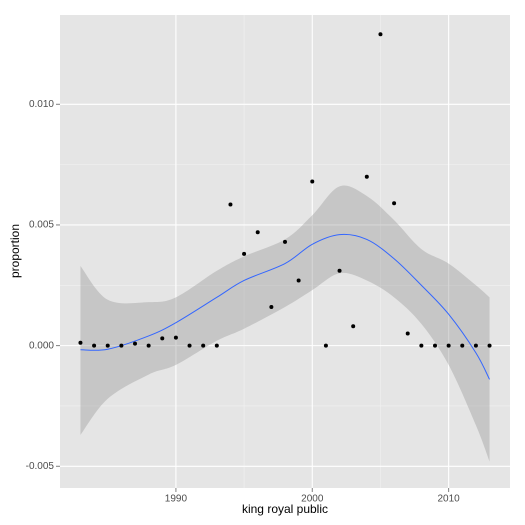  Describe the element at coordinates (41, 225) in the screenshot. I see `y-tick-label: 0.005` at that location.